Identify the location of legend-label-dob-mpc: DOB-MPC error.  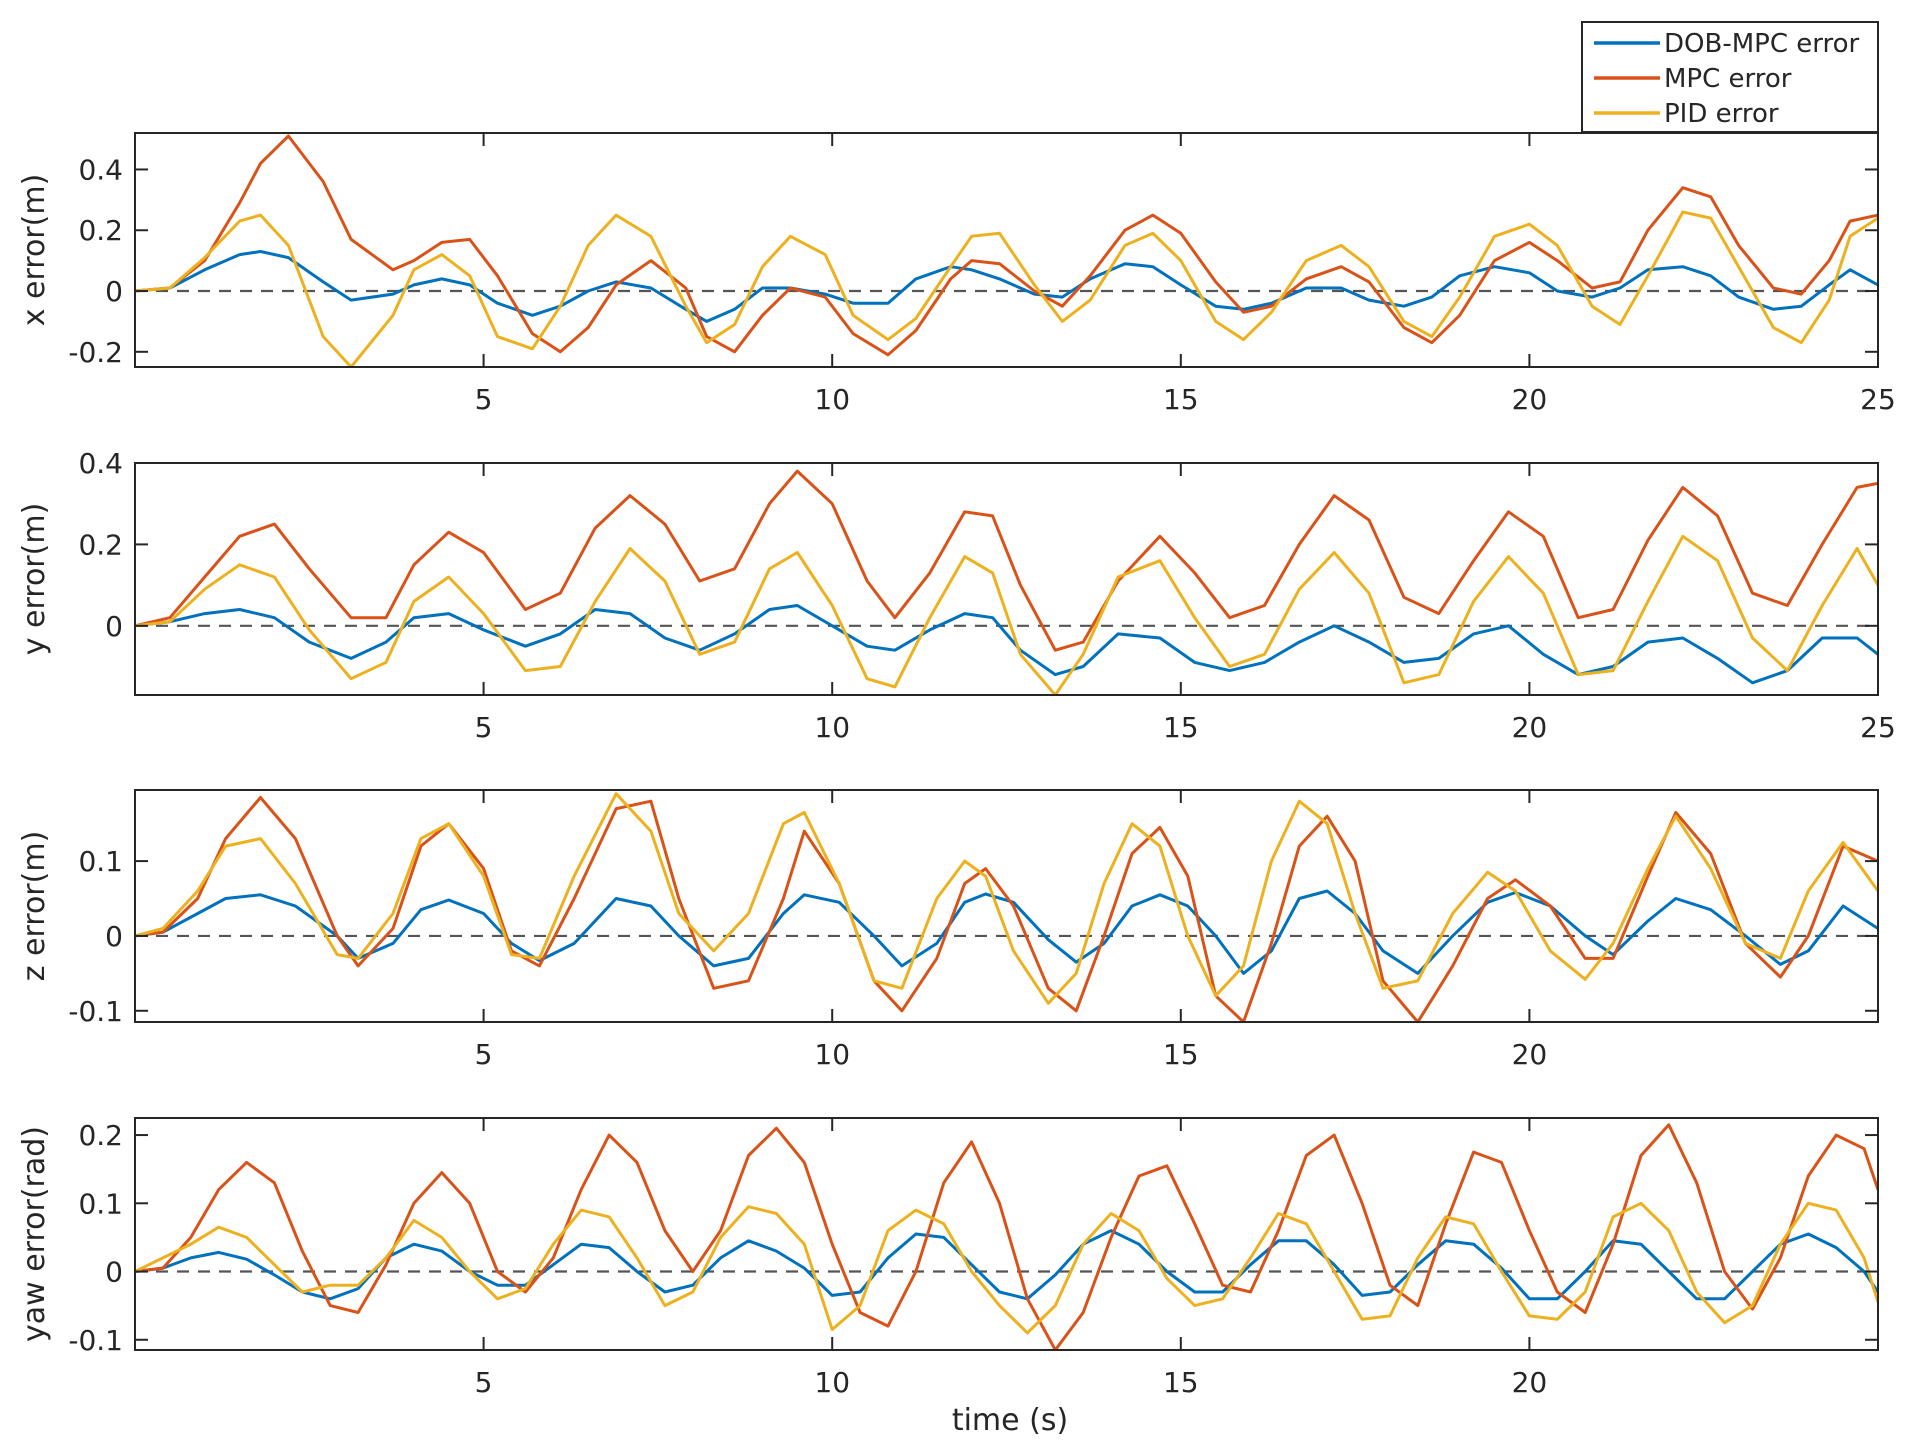
(1761, 44).